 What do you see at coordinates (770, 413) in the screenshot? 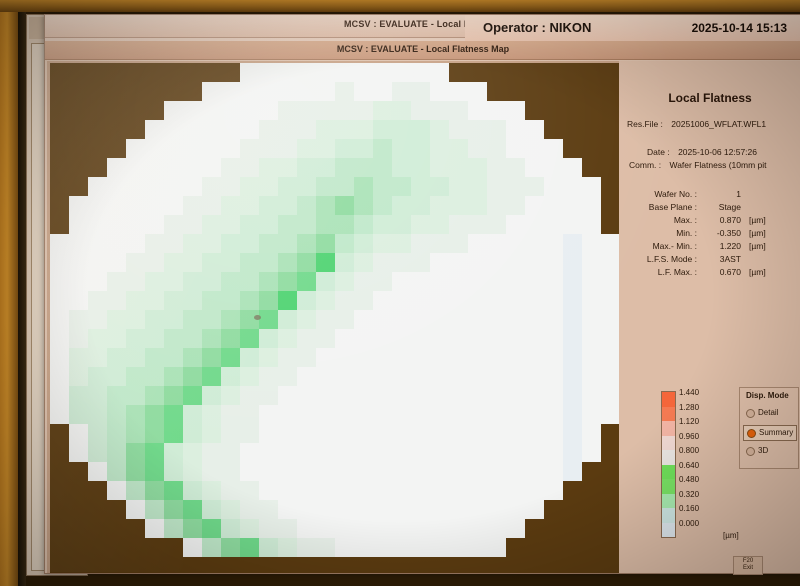
I see `display-mode-option: Detail` at bounding box center [770, 413].